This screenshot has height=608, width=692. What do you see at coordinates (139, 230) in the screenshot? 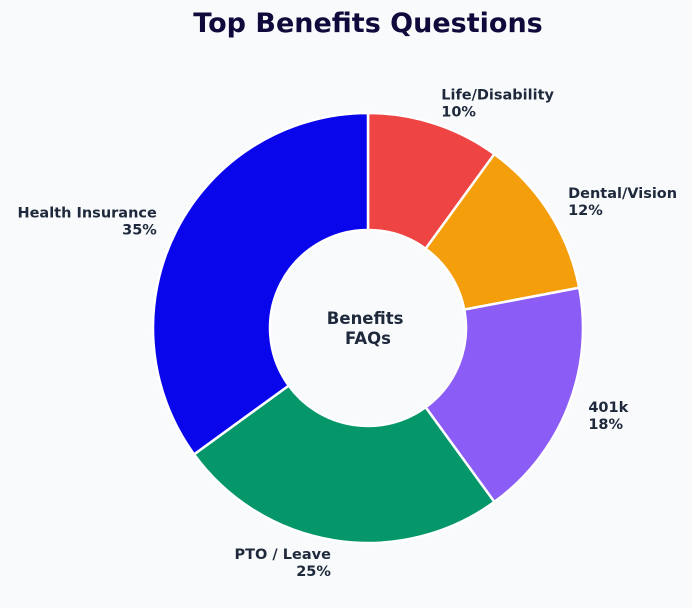
I see `slice-value-label: 35%` at bounding box center [139, 230].